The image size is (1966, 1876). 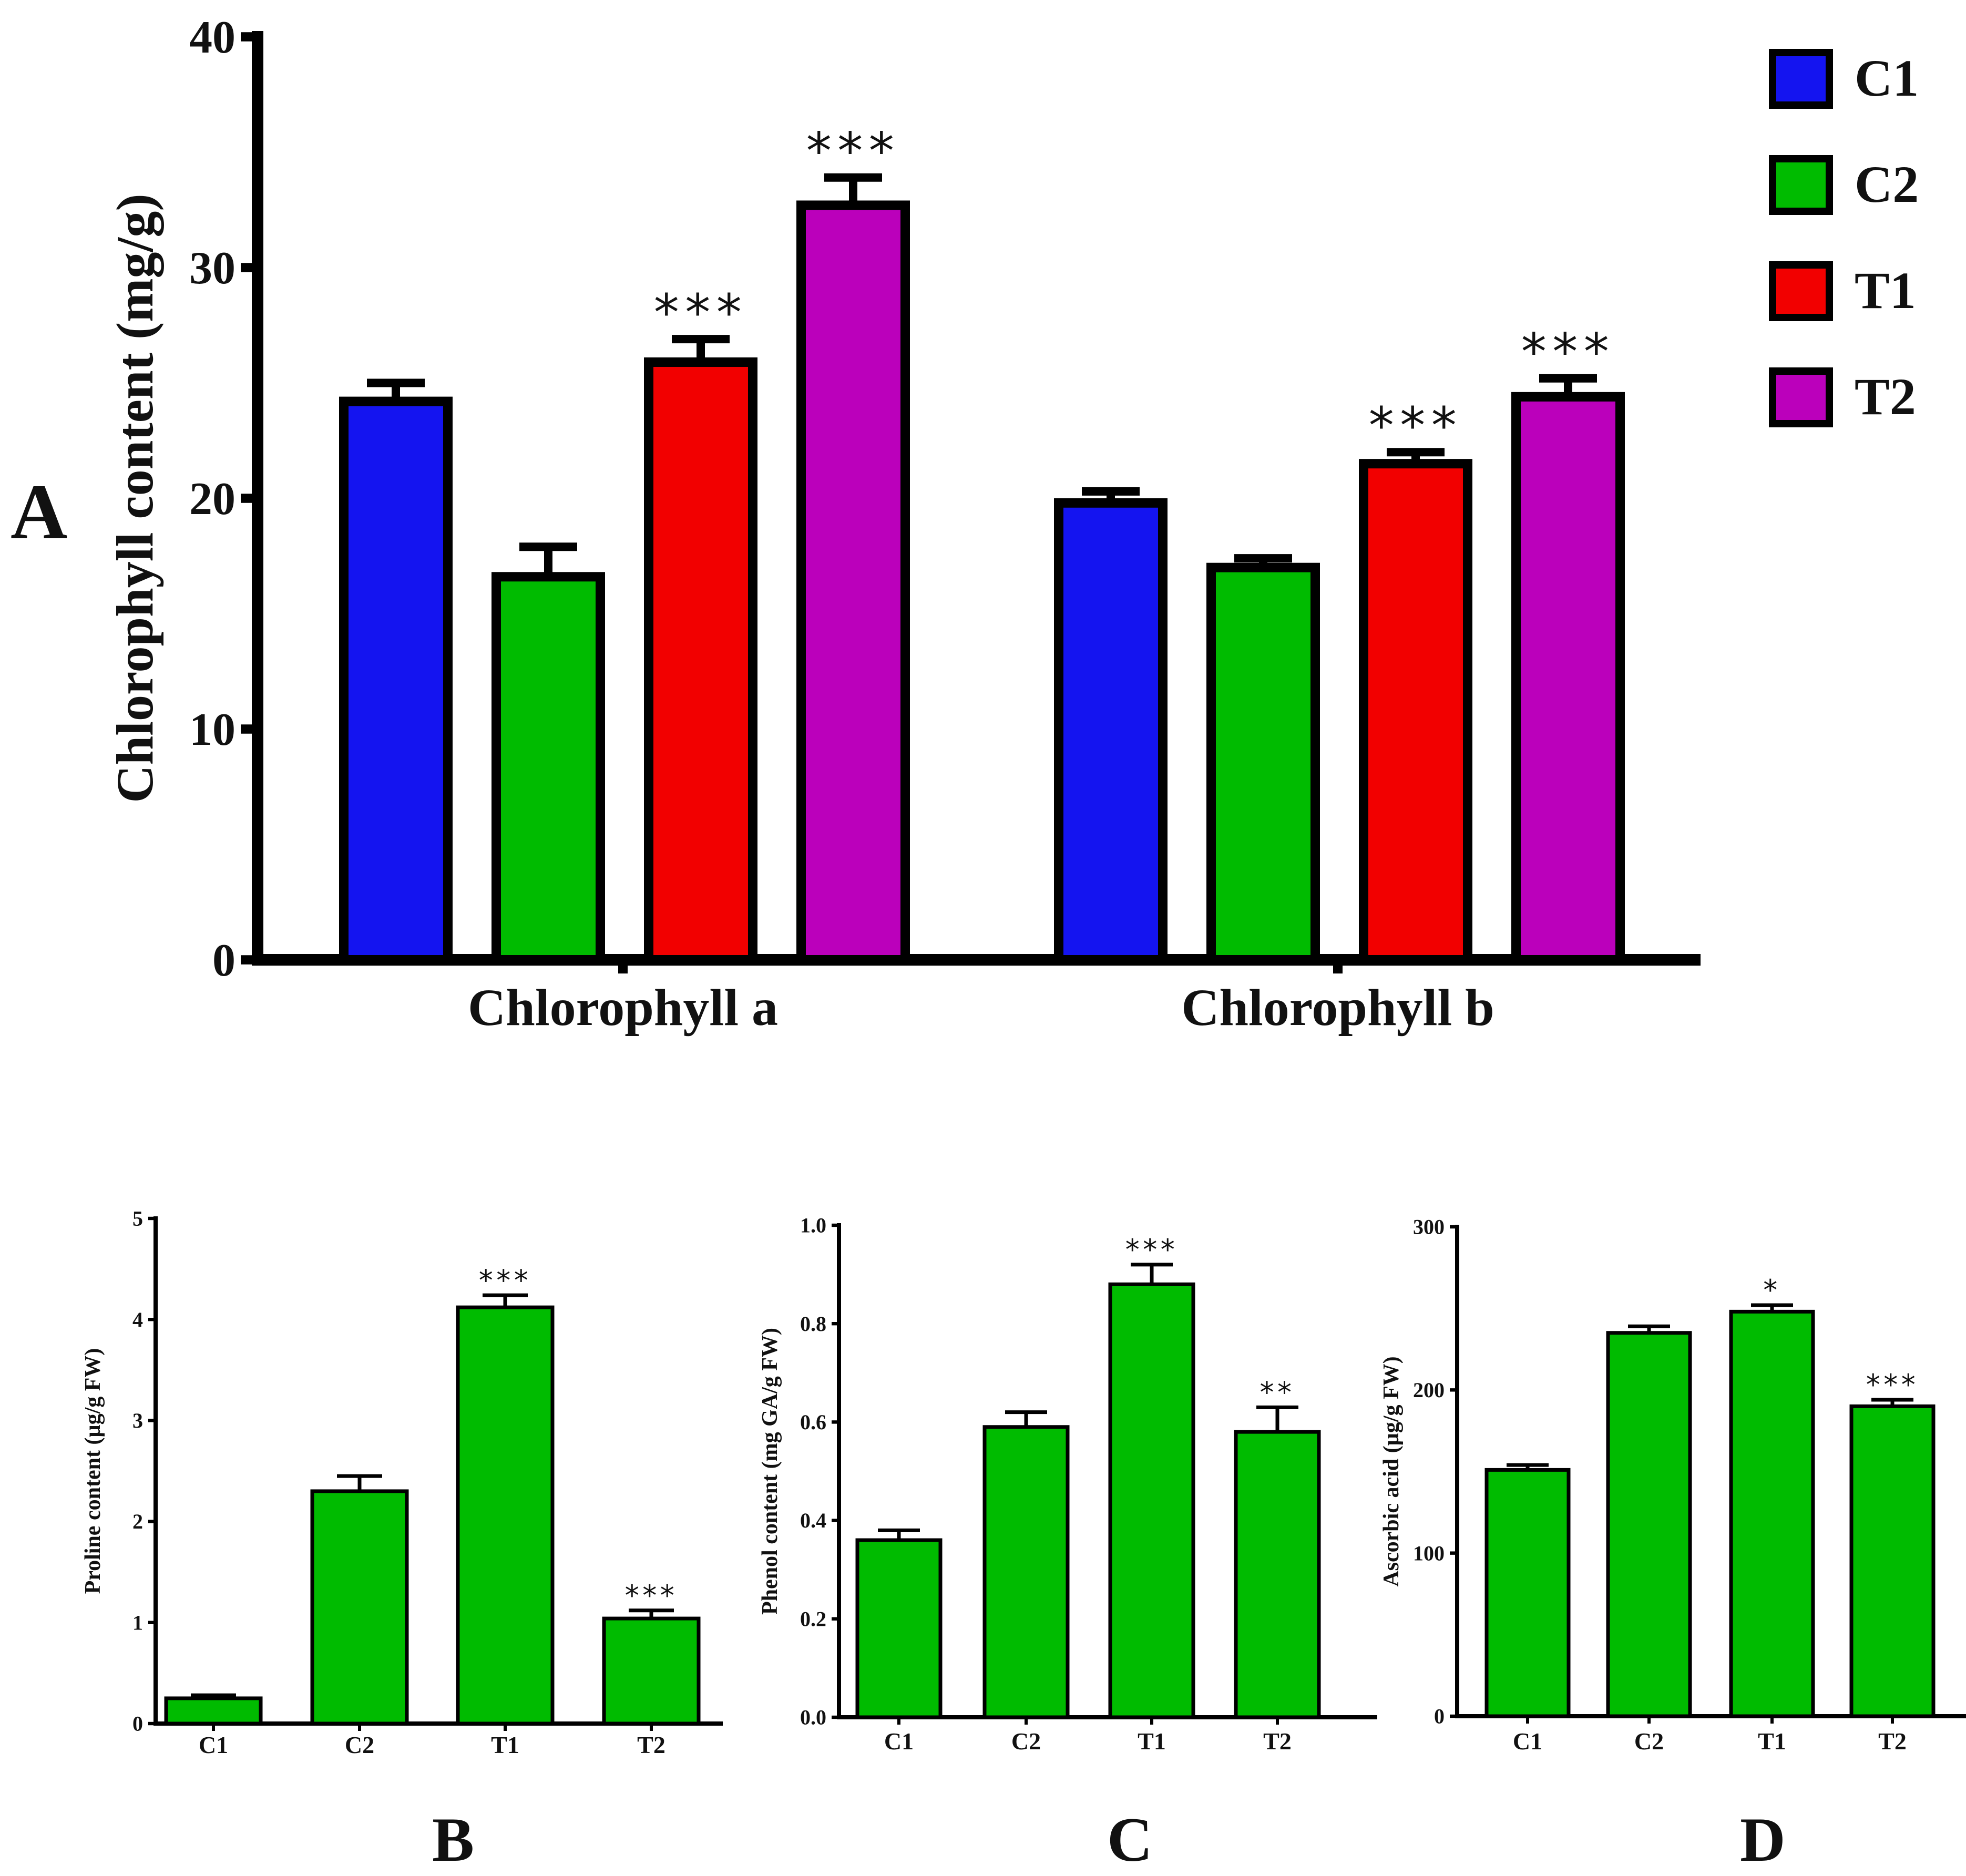 What do you see at coordinates (1801, 397) in the screenshot?
I see `legend-swatch-t2` at bounding box center [1801, 397].